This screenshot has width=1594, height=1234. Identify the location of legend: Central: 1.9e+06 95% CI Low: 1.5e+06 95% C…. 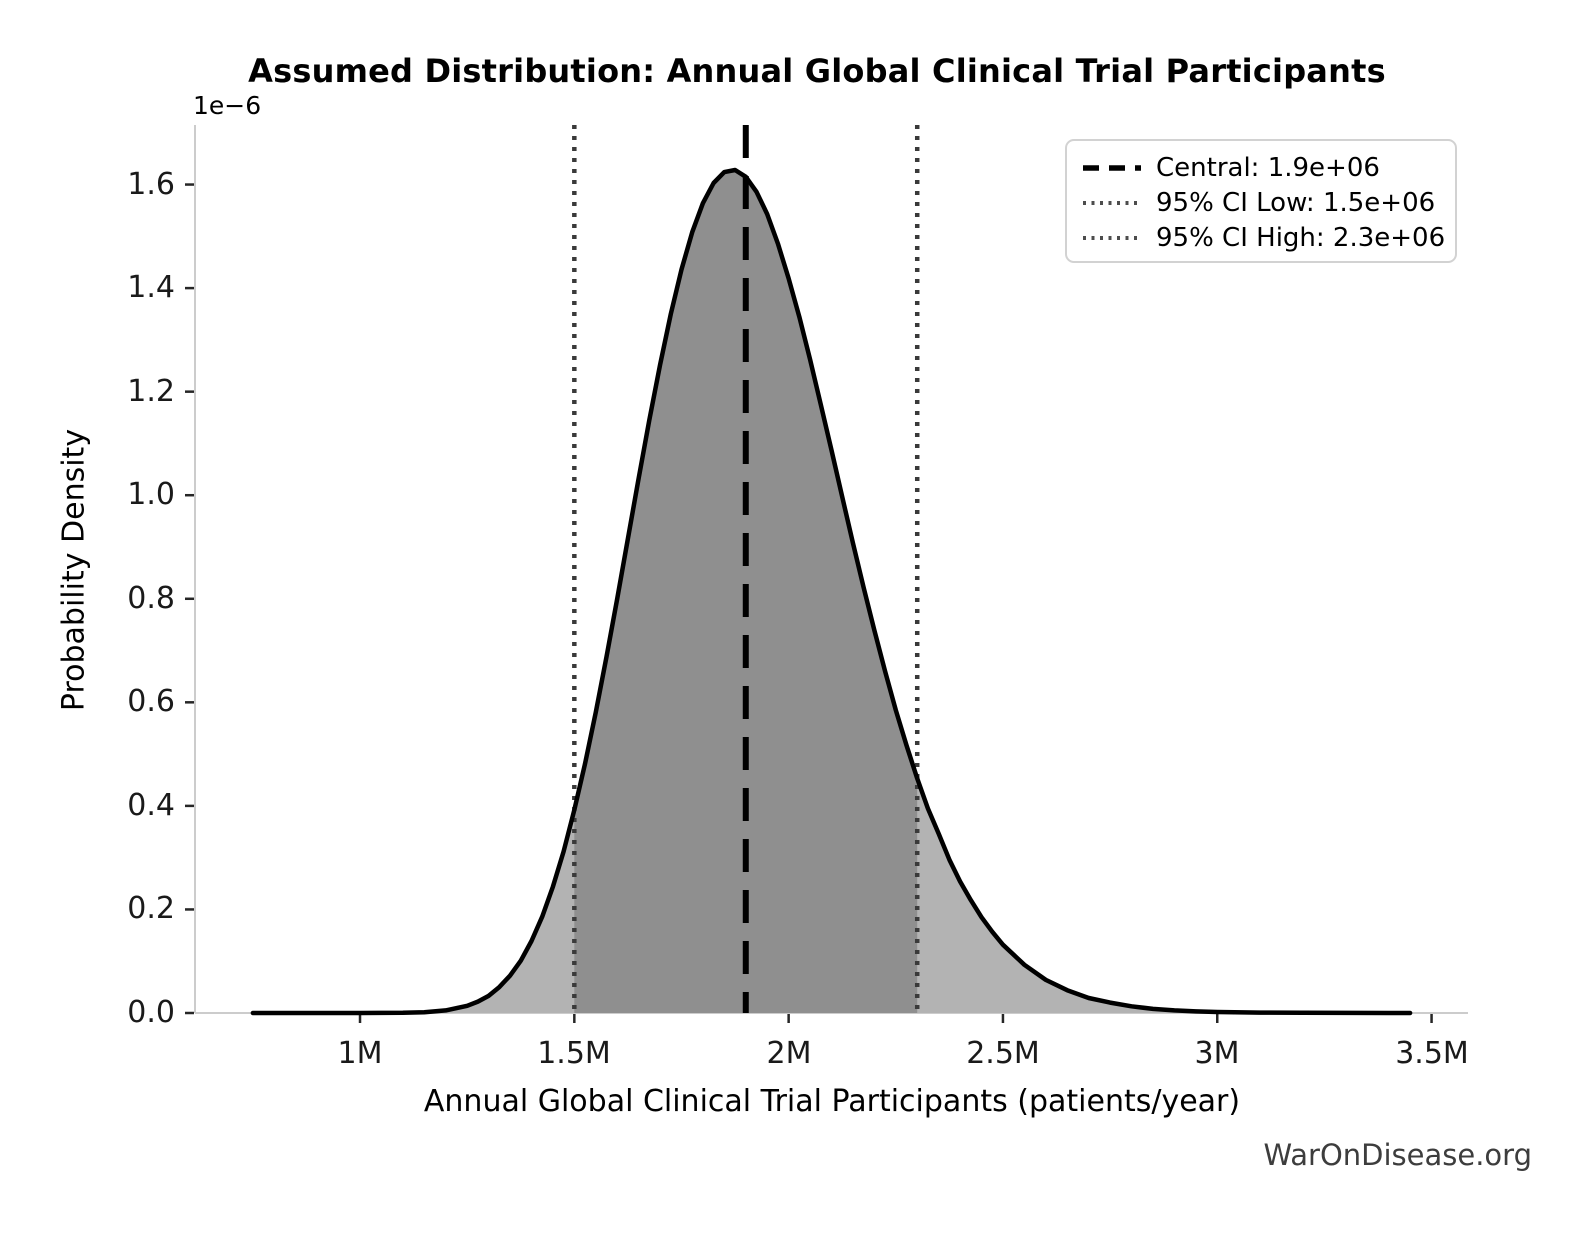
(1261, 201).